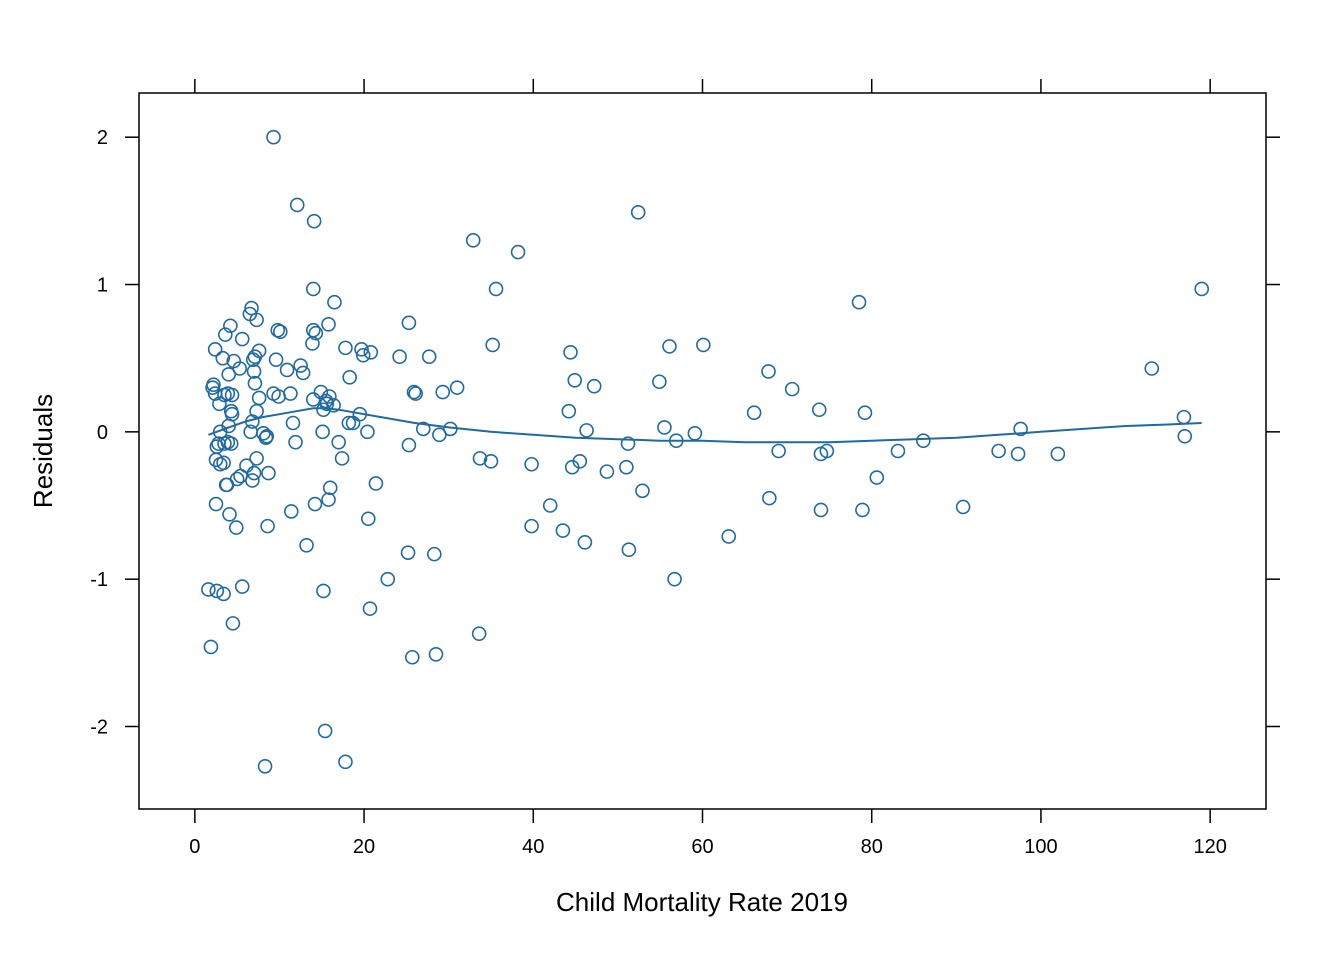 This screenshot has height=960, width=1344. What do you see at coordinates (99, 580) in the screenshot?
I see `y-tick-label: -1` at bounding box center [99, 580].